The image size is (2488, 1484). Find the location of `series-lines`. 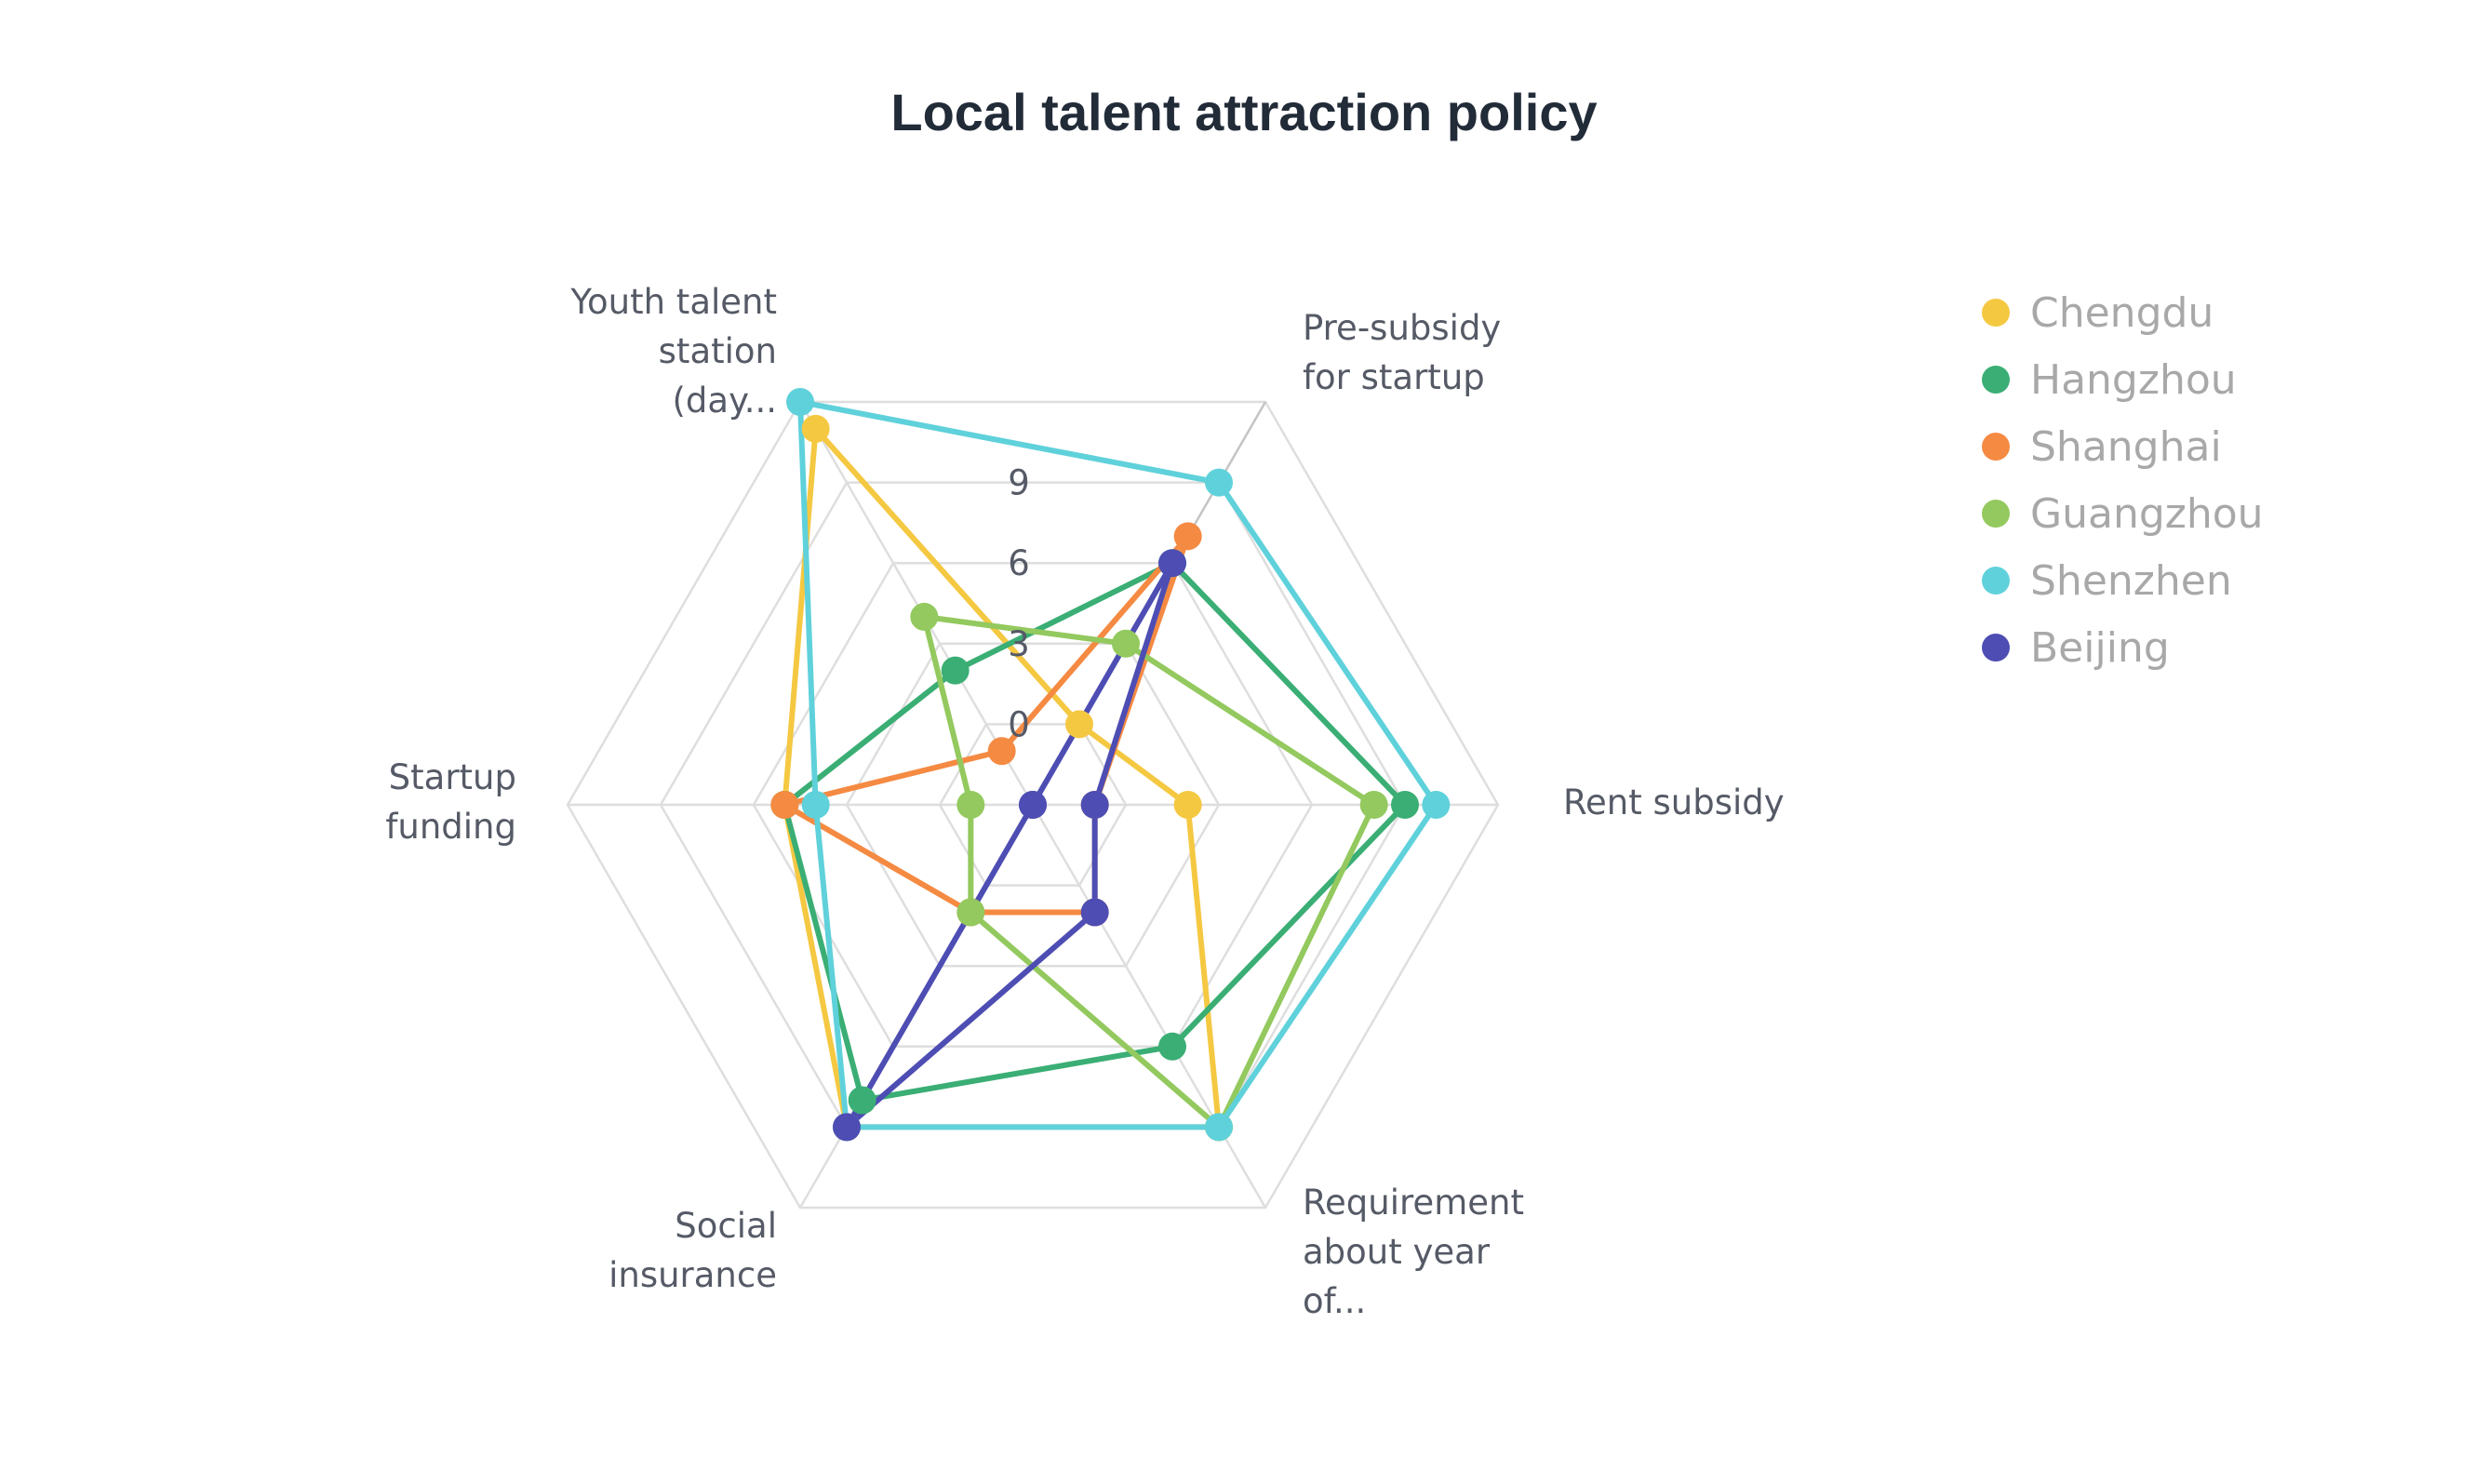

series-lines is located at coordinates (1110, 764).